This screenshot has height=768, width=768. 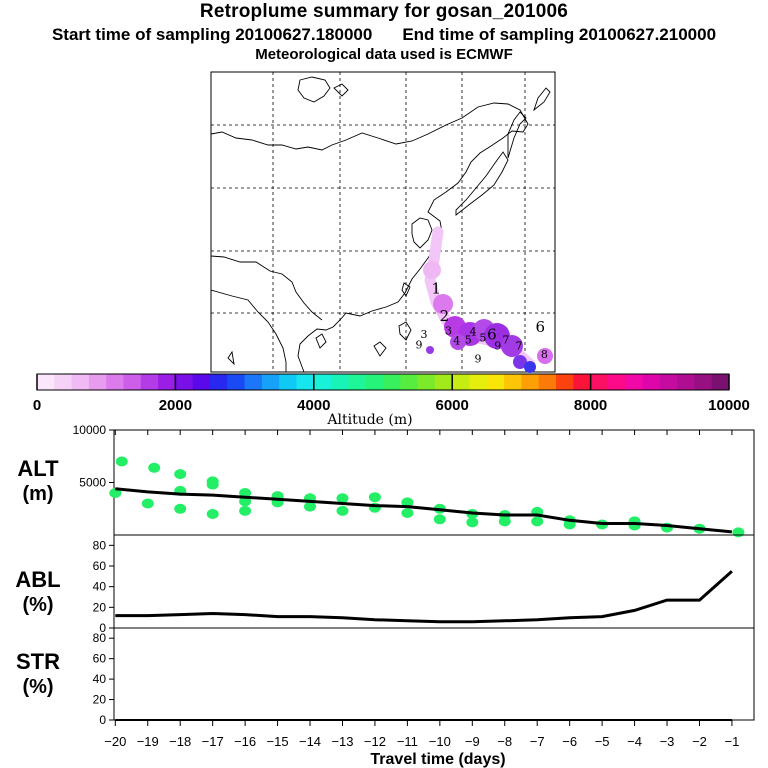 I want to click on colorbar-tick-label: 6000, so click(x=452, y=405).